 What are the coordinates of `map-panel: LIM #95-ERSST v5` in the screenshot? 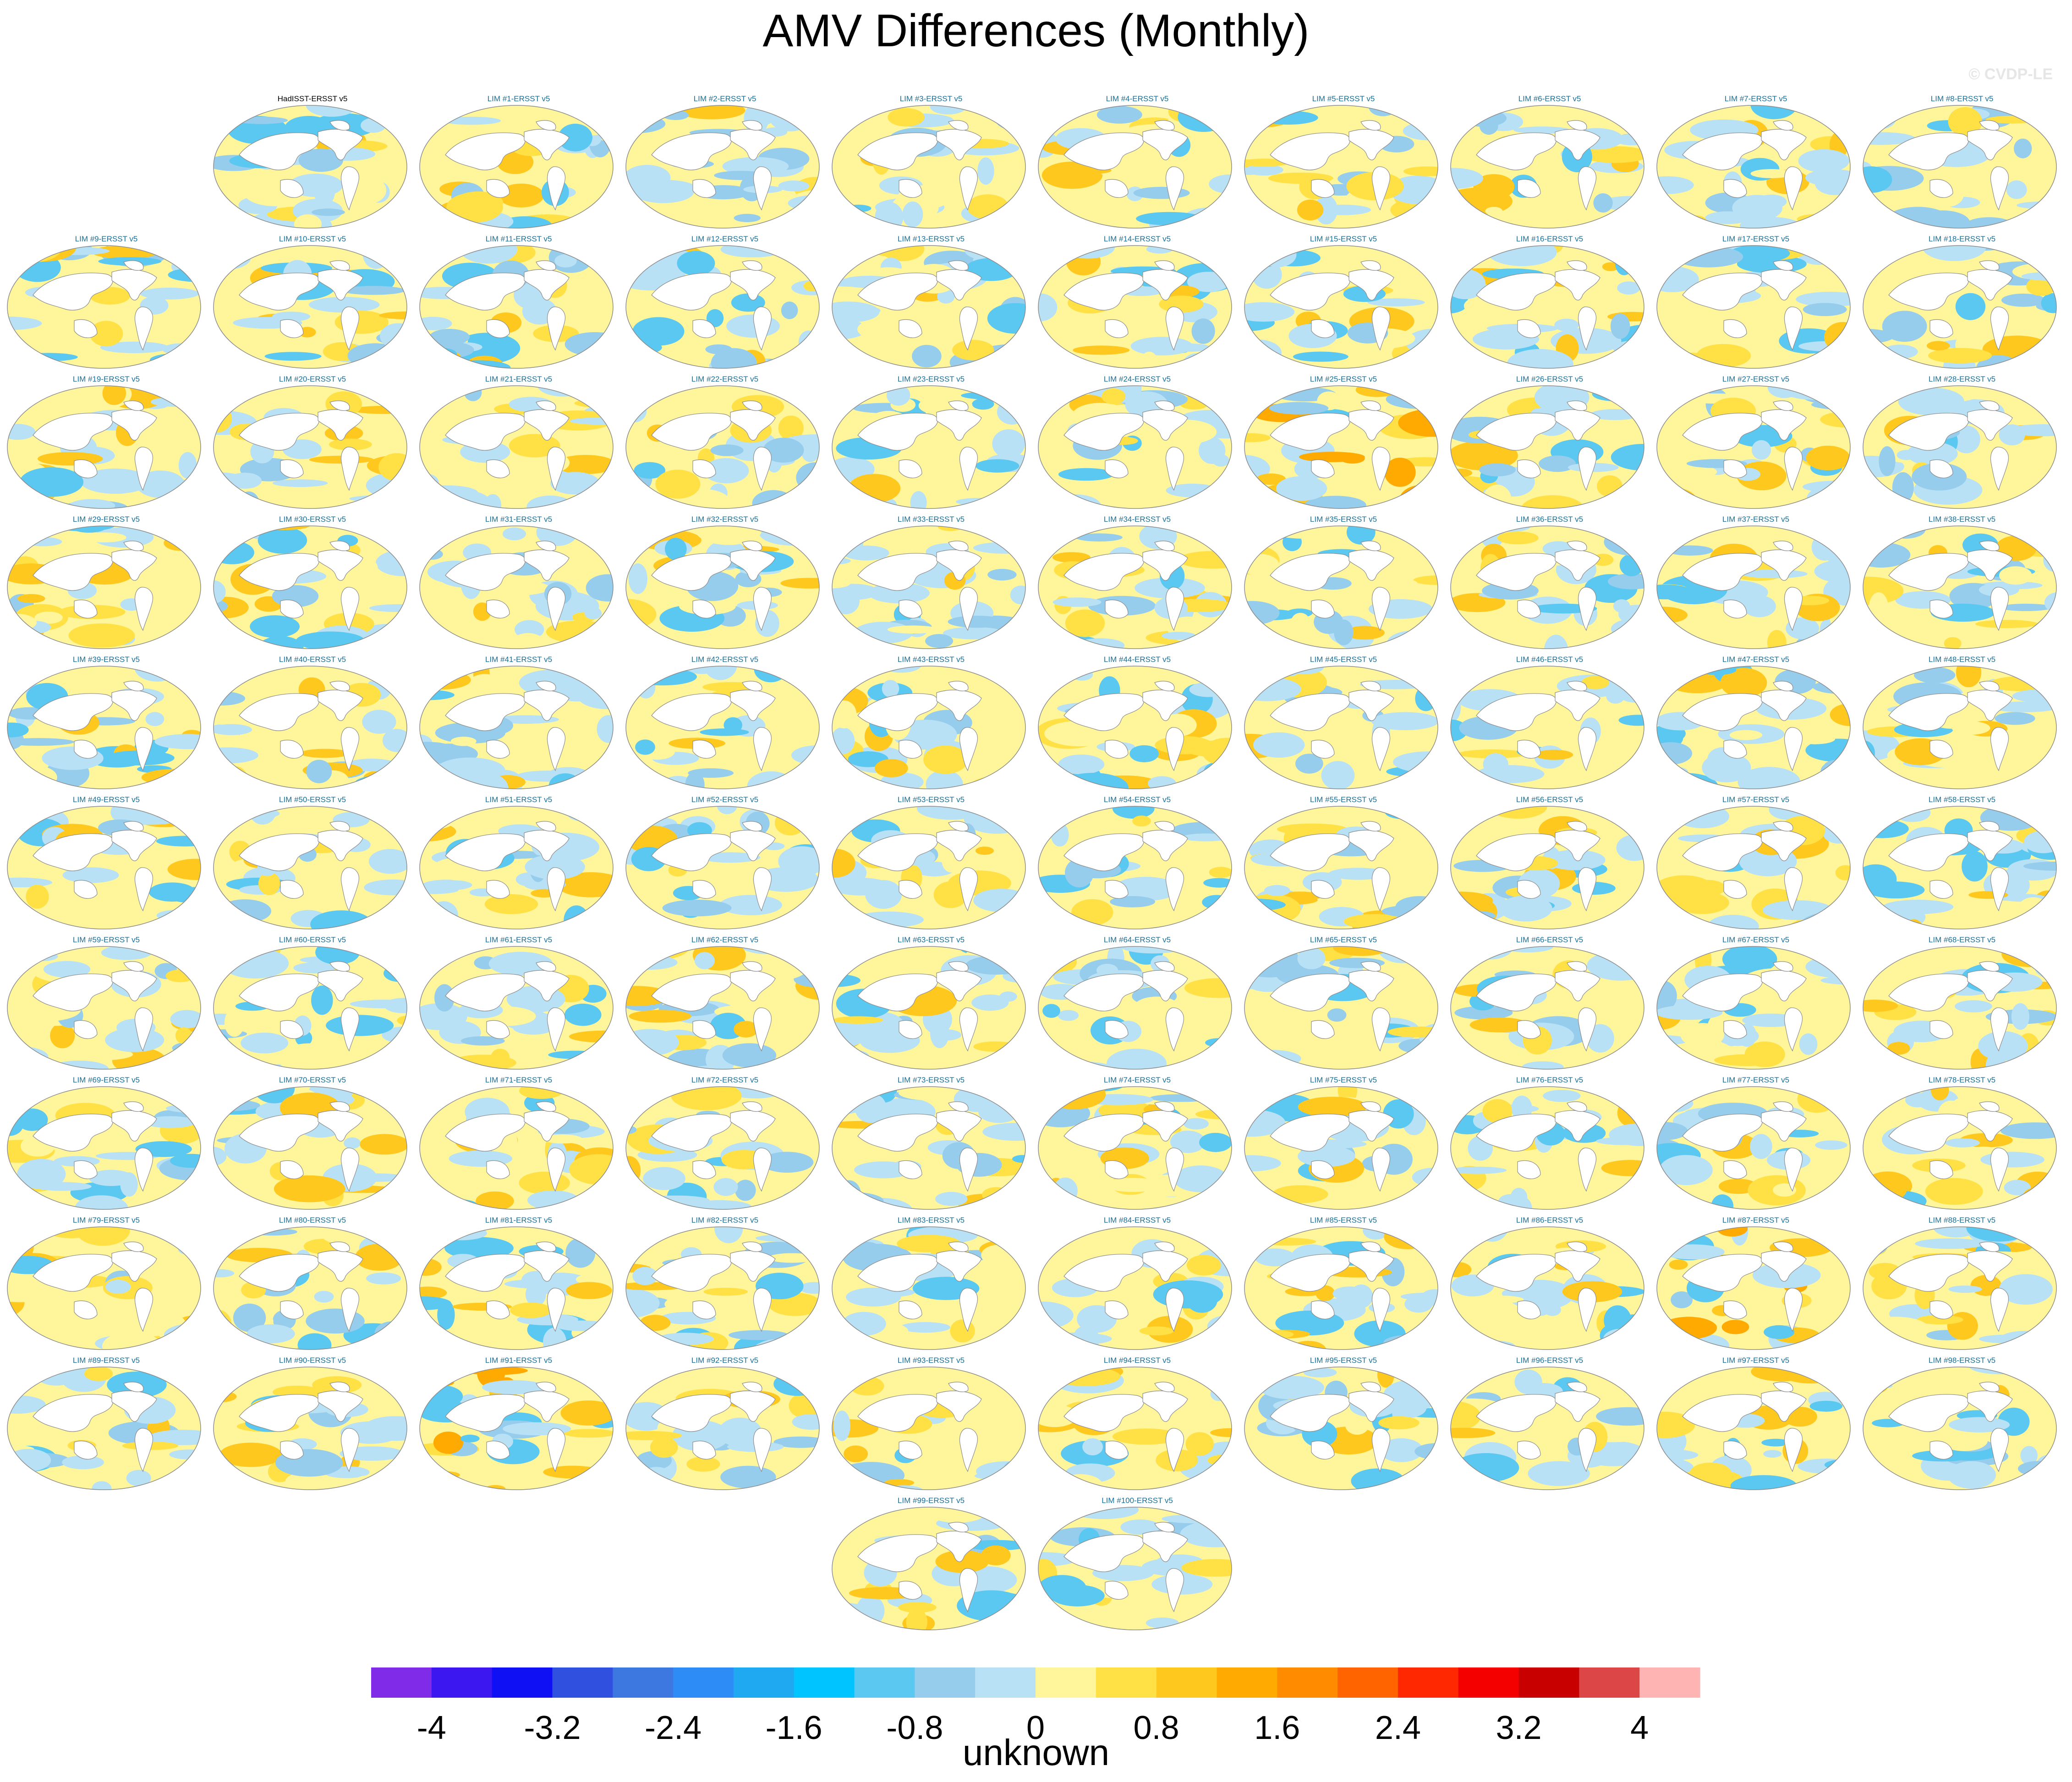 It's located at (1343, 1424).